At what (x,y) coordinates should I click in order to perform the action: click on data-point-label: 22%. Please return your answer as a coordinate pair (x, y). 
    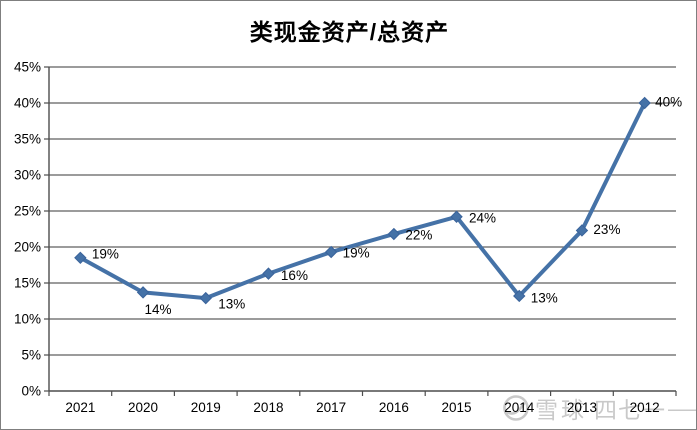
    Looking at the image, I should click on (418, 235).